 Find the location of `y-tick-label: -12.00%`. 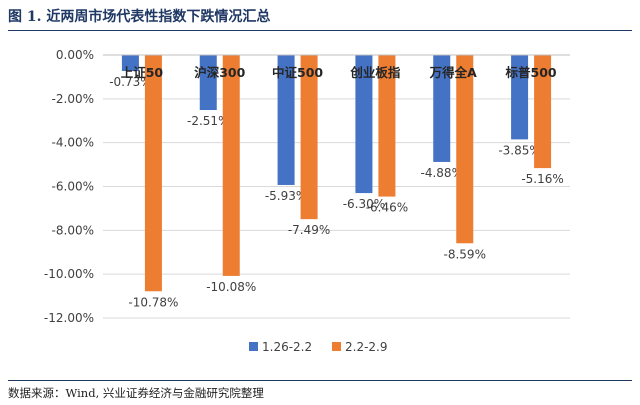

y-tick-label: -12.00% is located at coordinates (69, 318).